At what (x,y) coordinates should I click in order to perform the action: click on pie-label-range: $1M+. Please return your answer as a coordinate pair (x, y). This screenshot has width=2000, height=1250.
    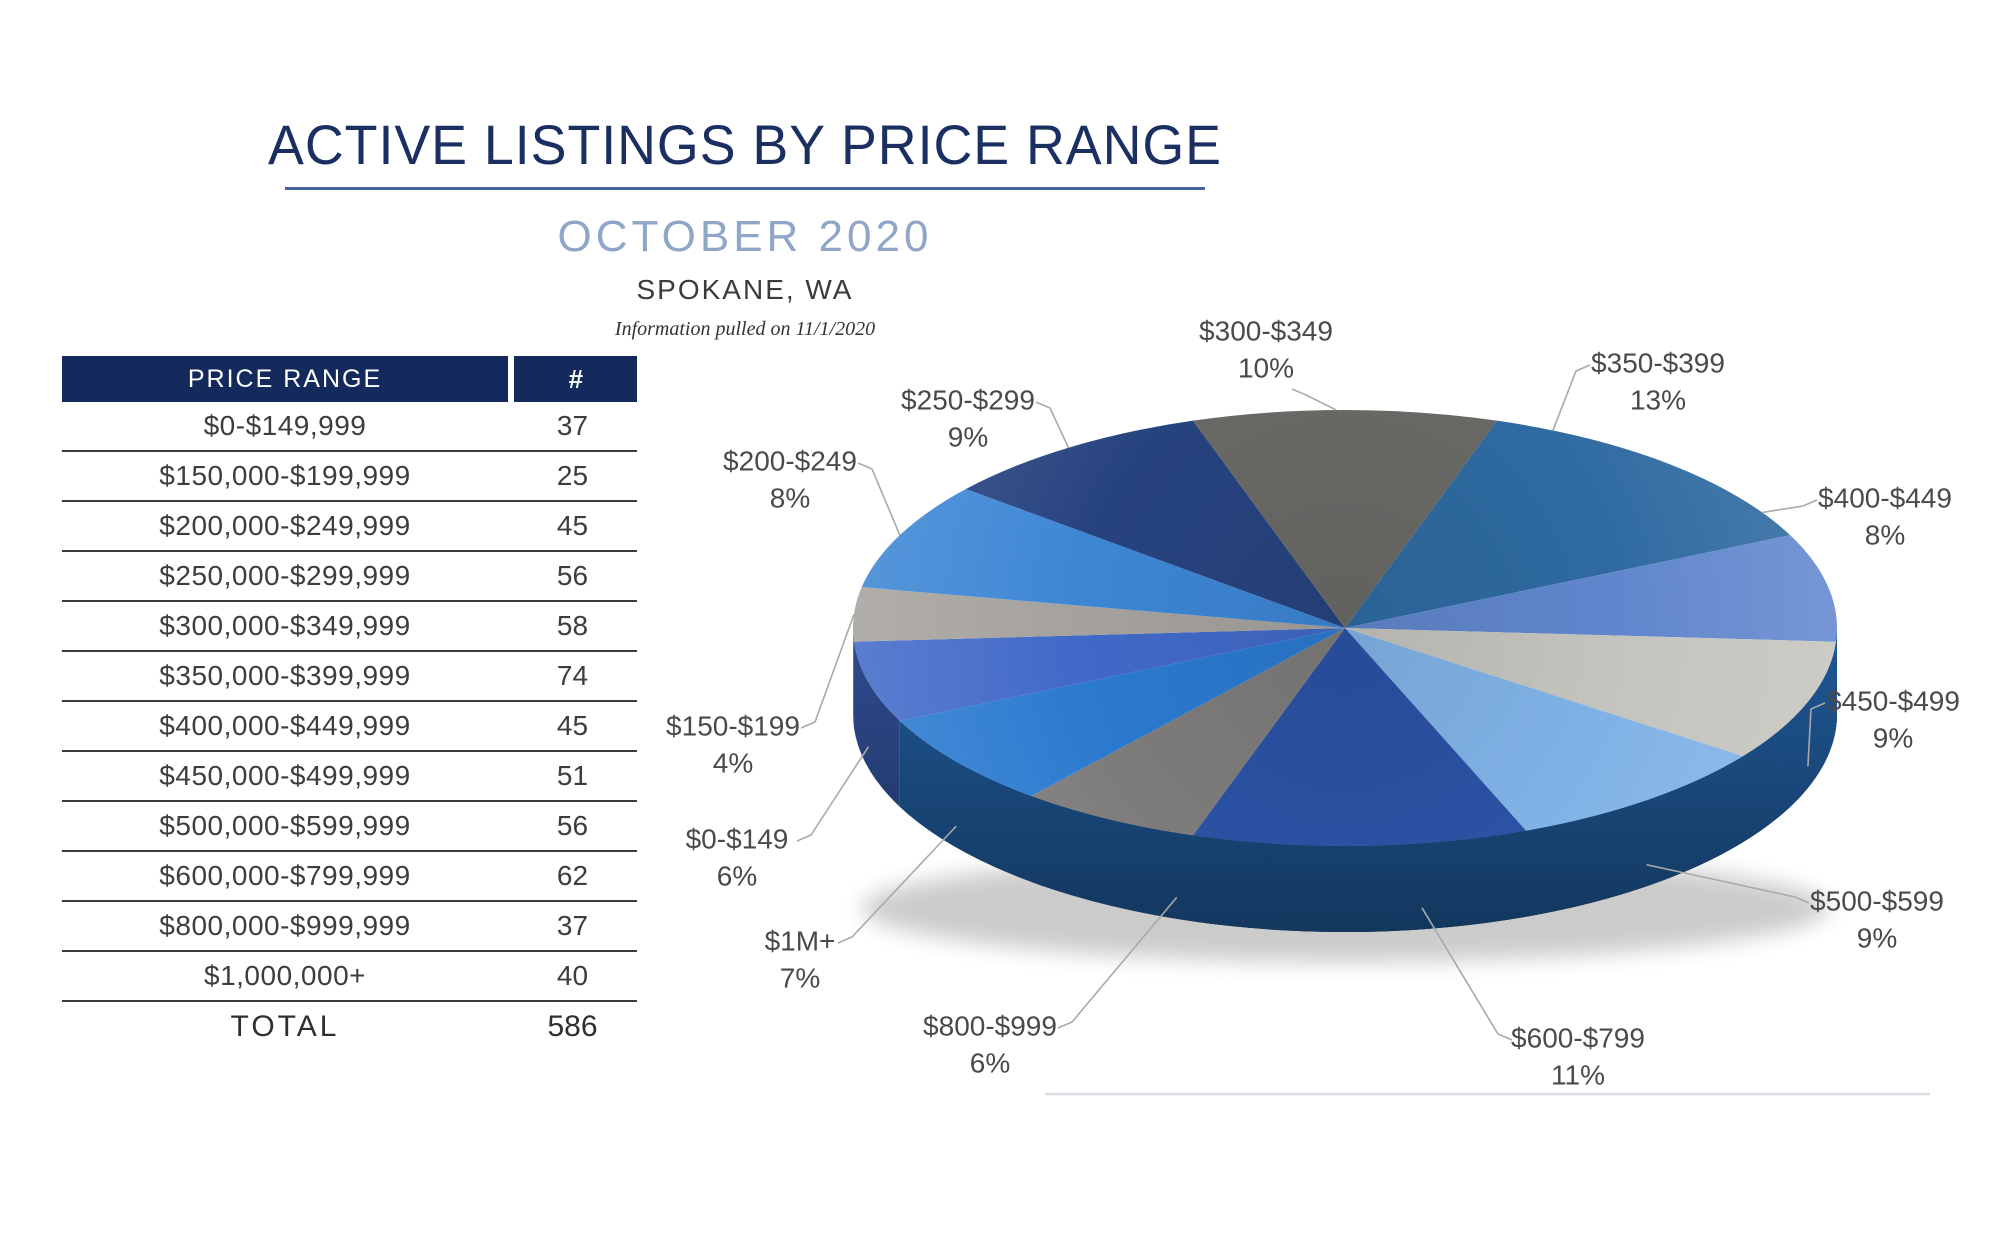
    Looking at the image, I should click on (800, 940).